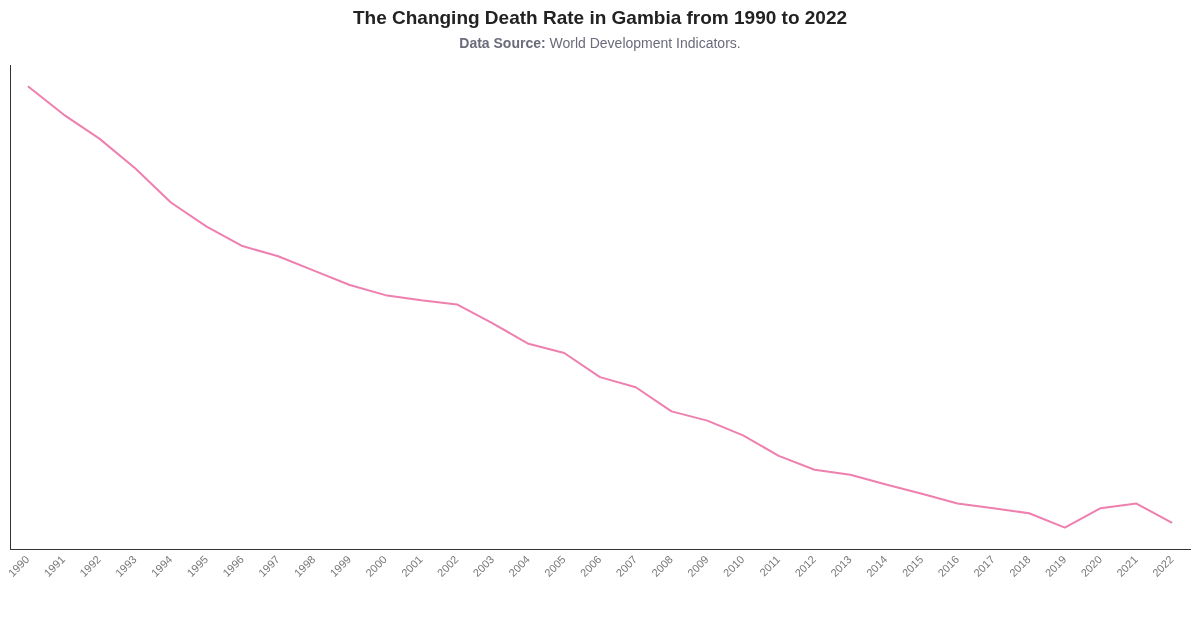 The image size is (1200, 628). I want to click on chart-title: The Changing Death Rate in Gambia from 1990 to 2022, so click(600, 18).